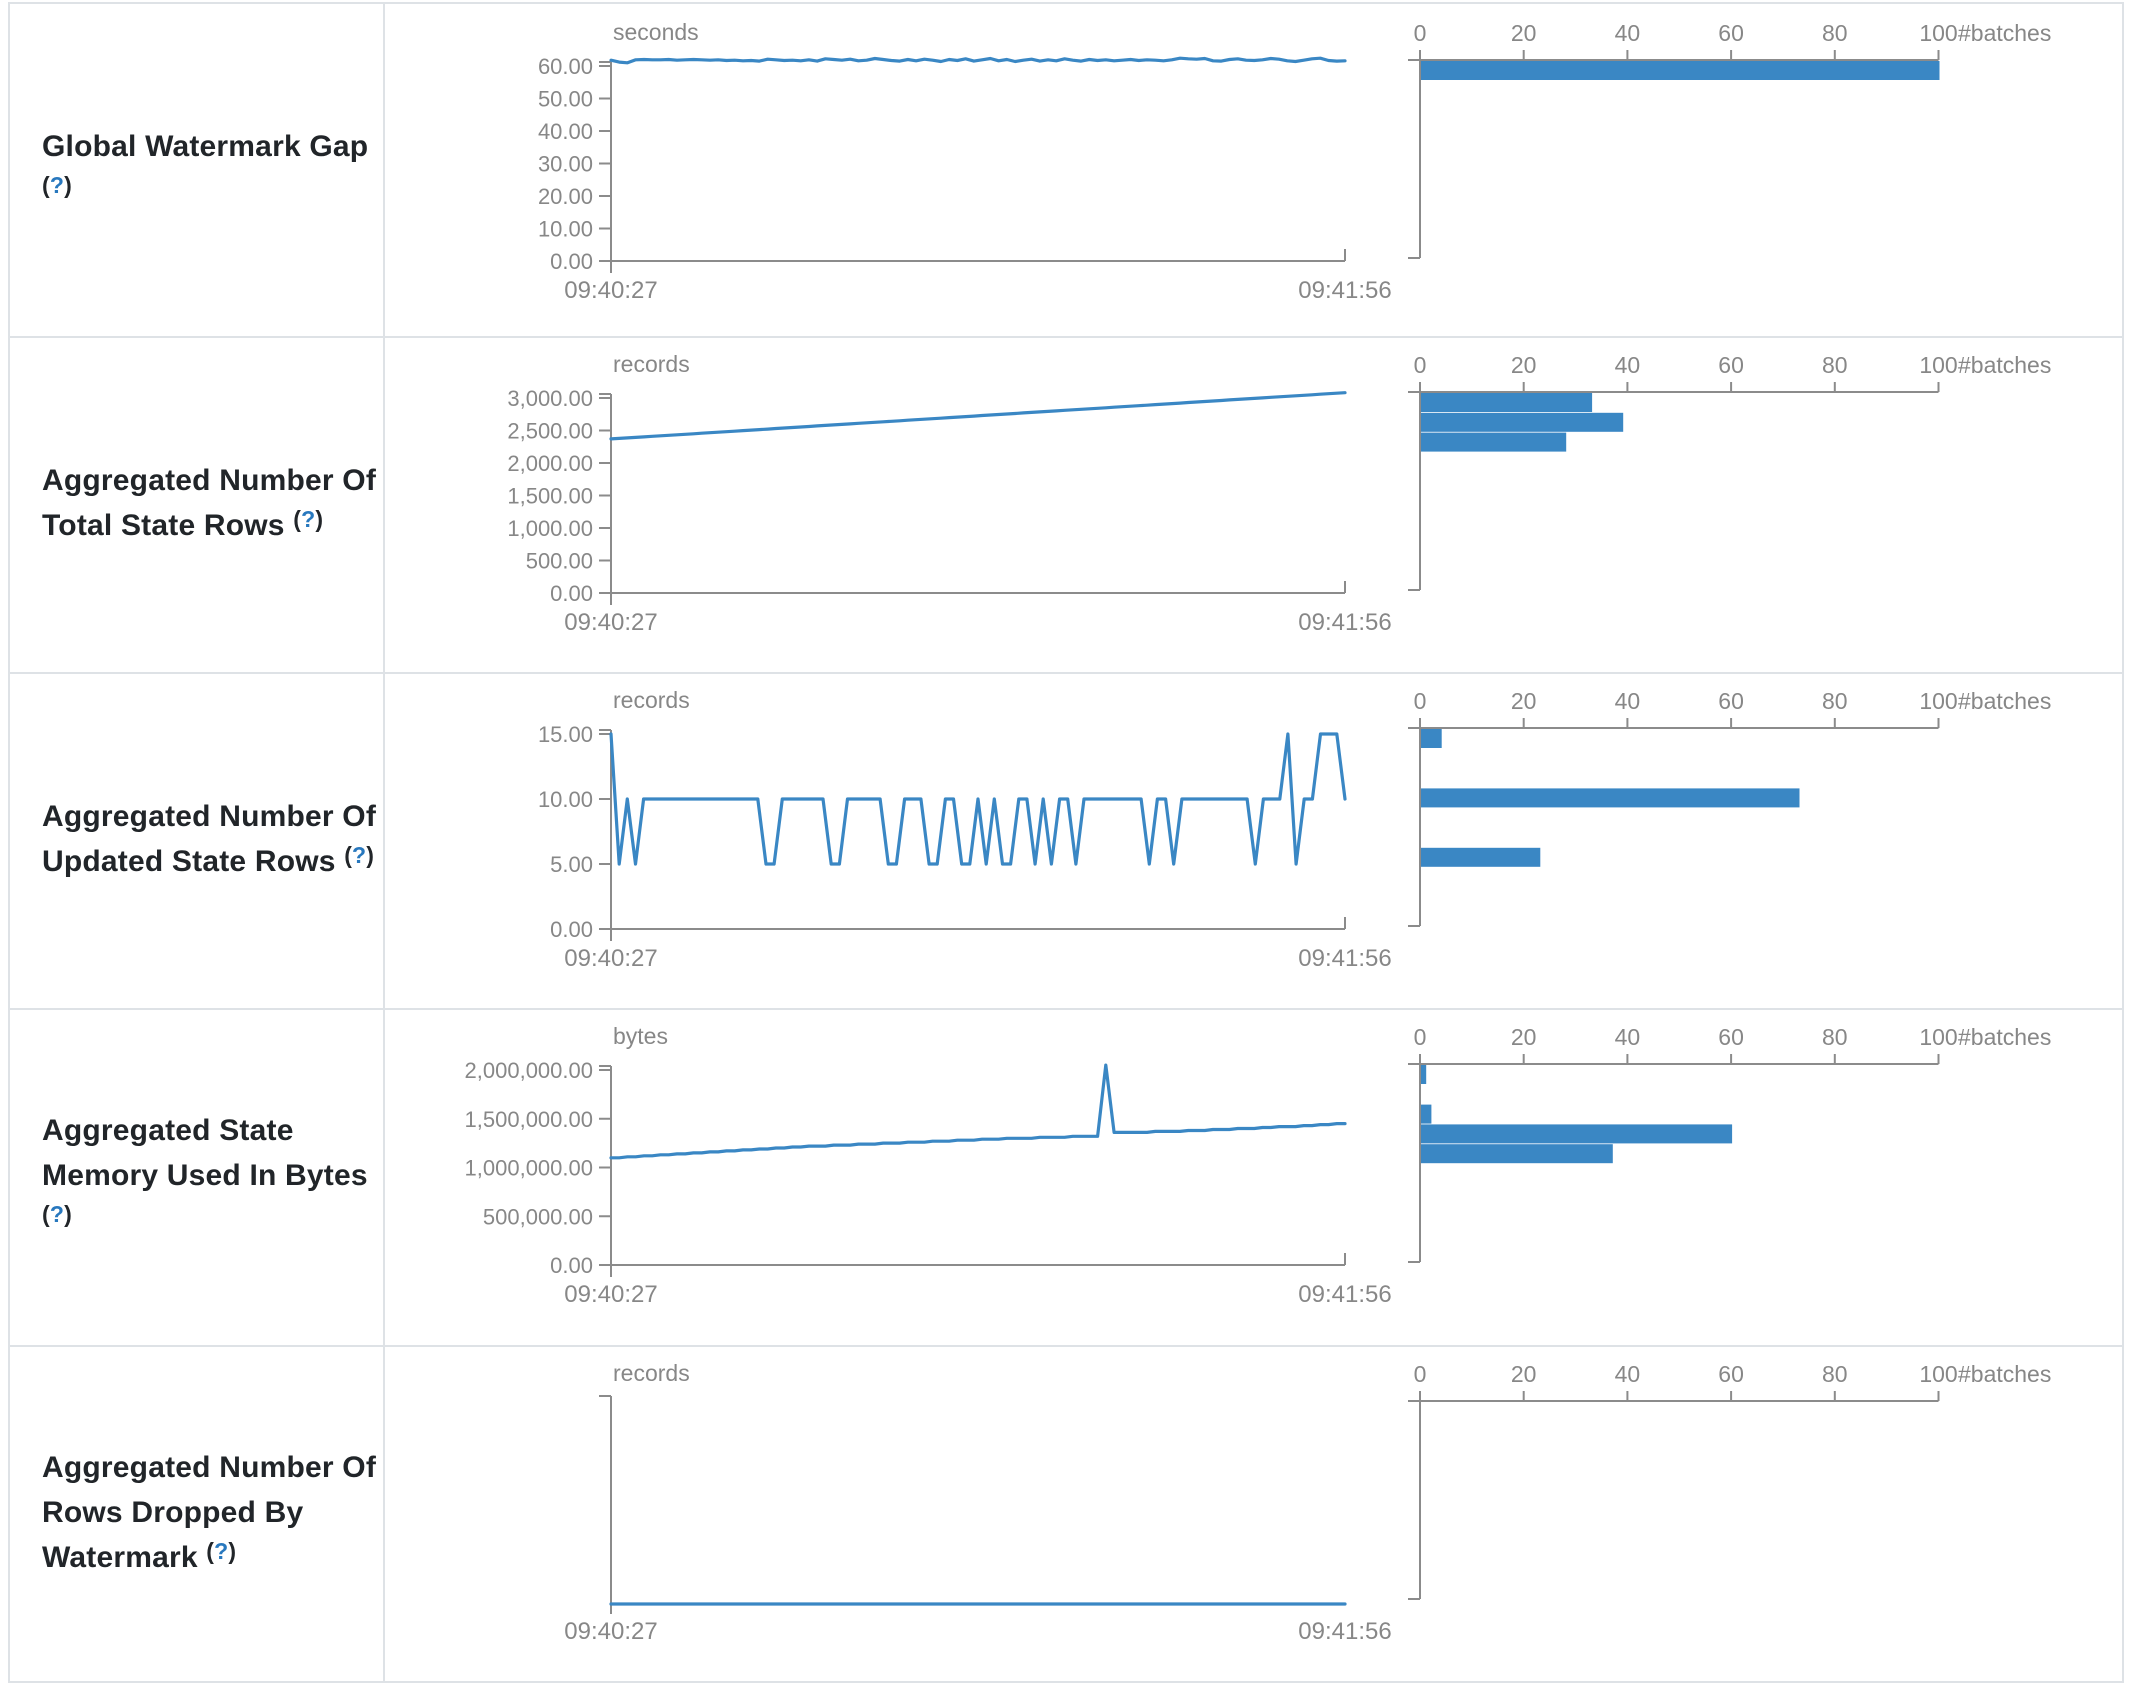  Describe the element at coordinates (565, 164) in the screenshot. I see `y-tick-label: 30.00` at that location.